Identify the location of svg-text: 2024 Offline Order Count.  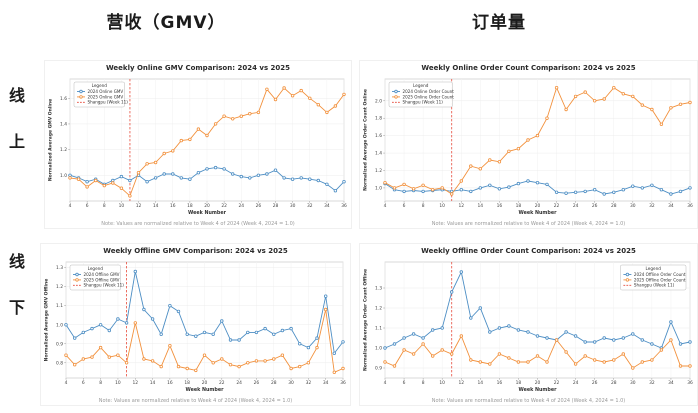
(660, 274).